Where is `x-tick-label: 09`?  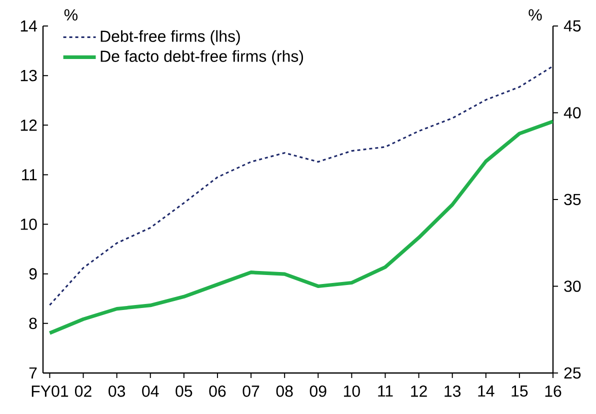 x-tick-label: 09 is located at coordinates (318, 391).